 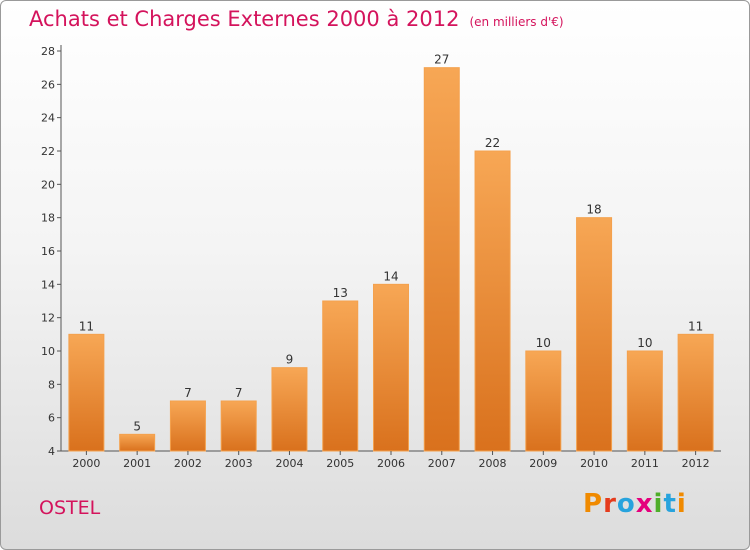 What do you see at coordinates (492, 301) in the screenshot?
I see `bar-2008` at bounding box center [492, 301].